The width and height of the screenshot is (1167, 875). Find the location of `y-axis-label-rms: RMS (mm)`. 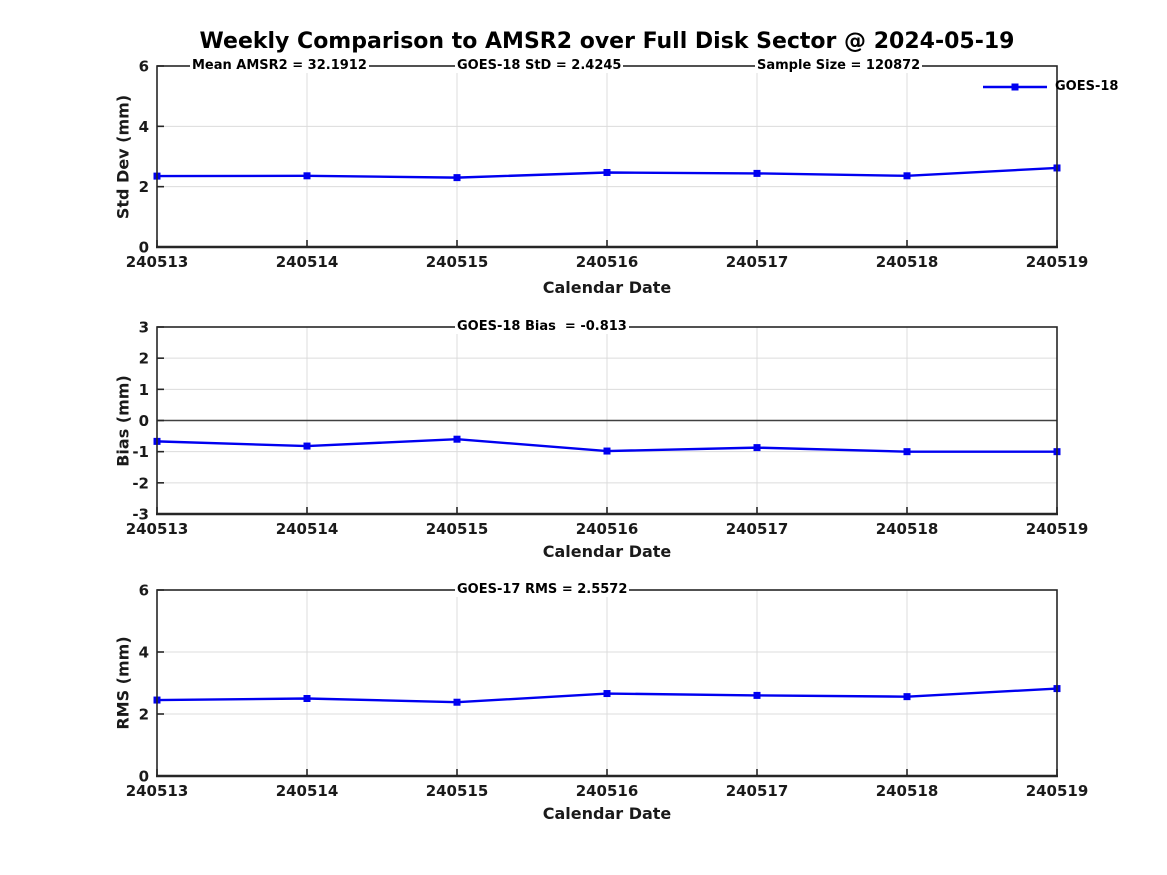

y-axis-label-rms: RMS (mm) is located at coordinates (123, 683).